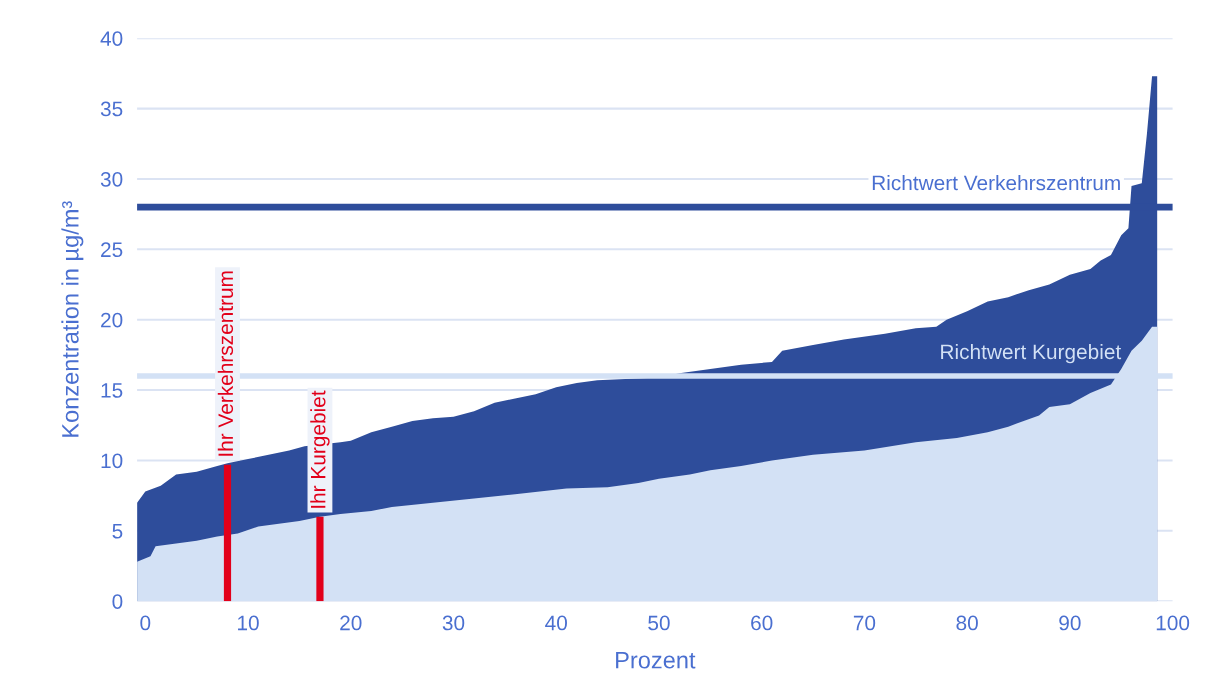  What do you see at coordinates (112, 461) in the screenshot?
I see `y-tick-label: 10` at bounding box center [112, 461].